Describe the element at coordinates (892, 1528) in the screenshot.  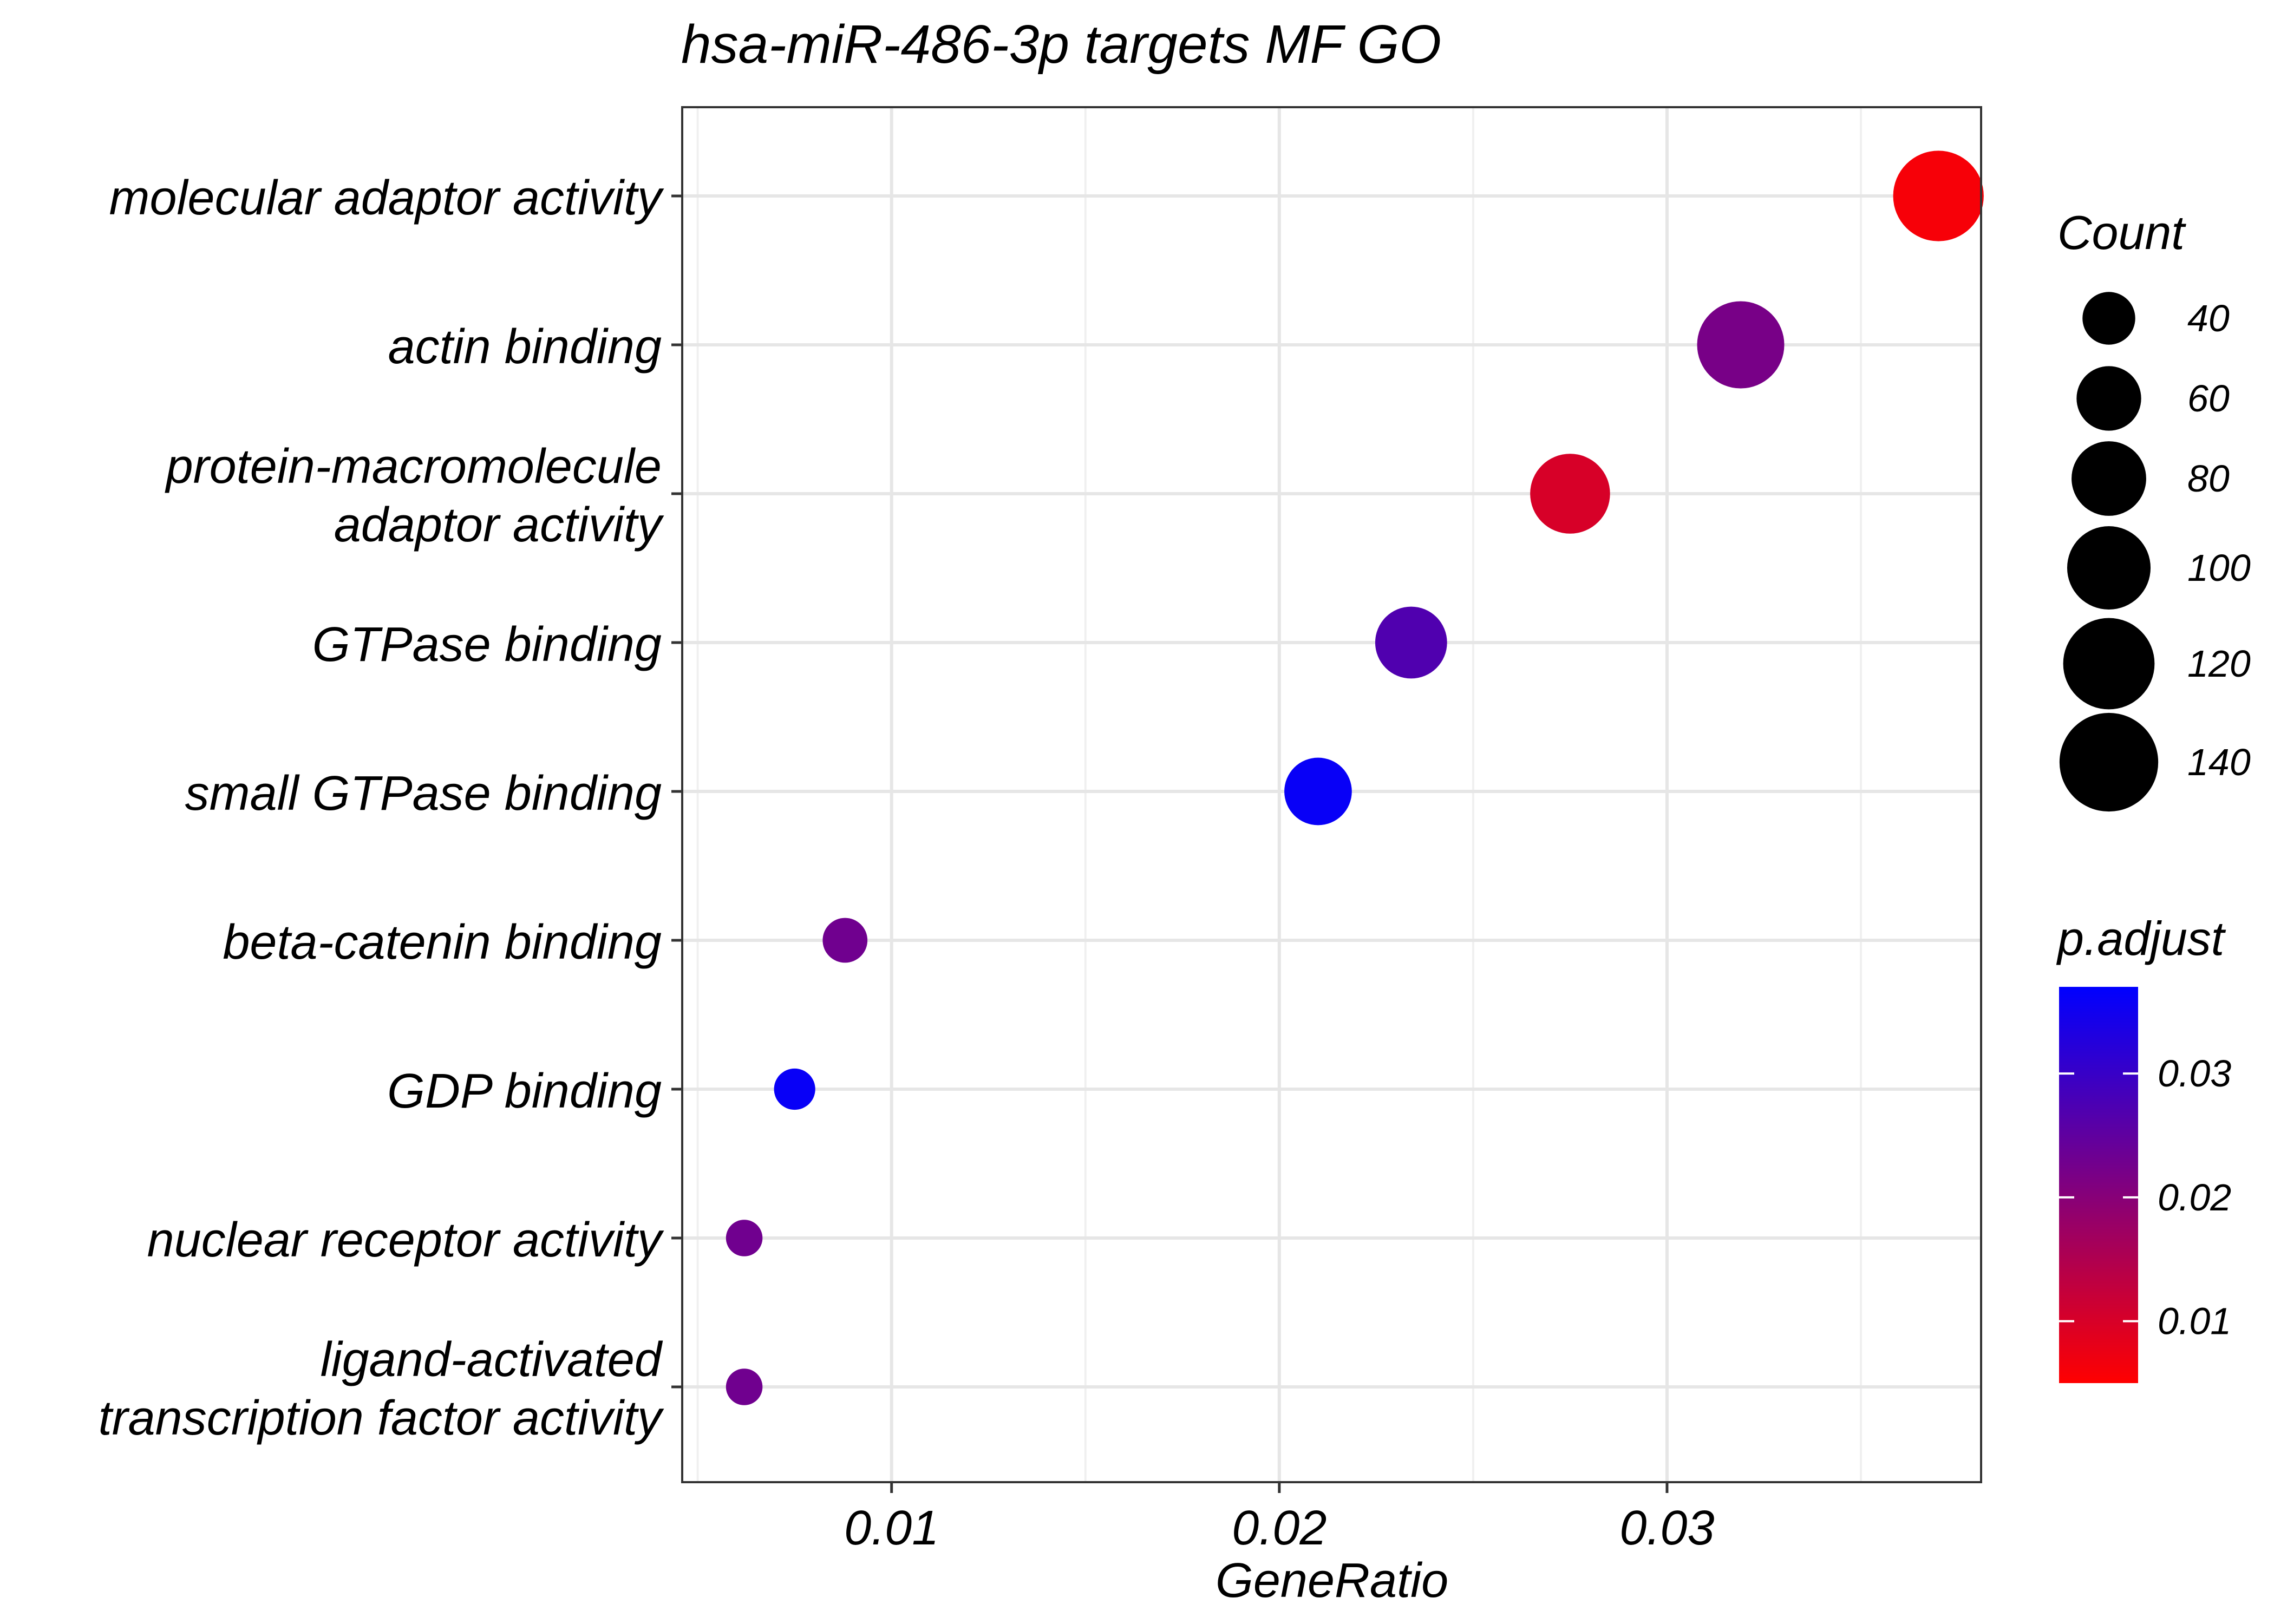
I see `x-axis-tick-label: 0.01` at that location.